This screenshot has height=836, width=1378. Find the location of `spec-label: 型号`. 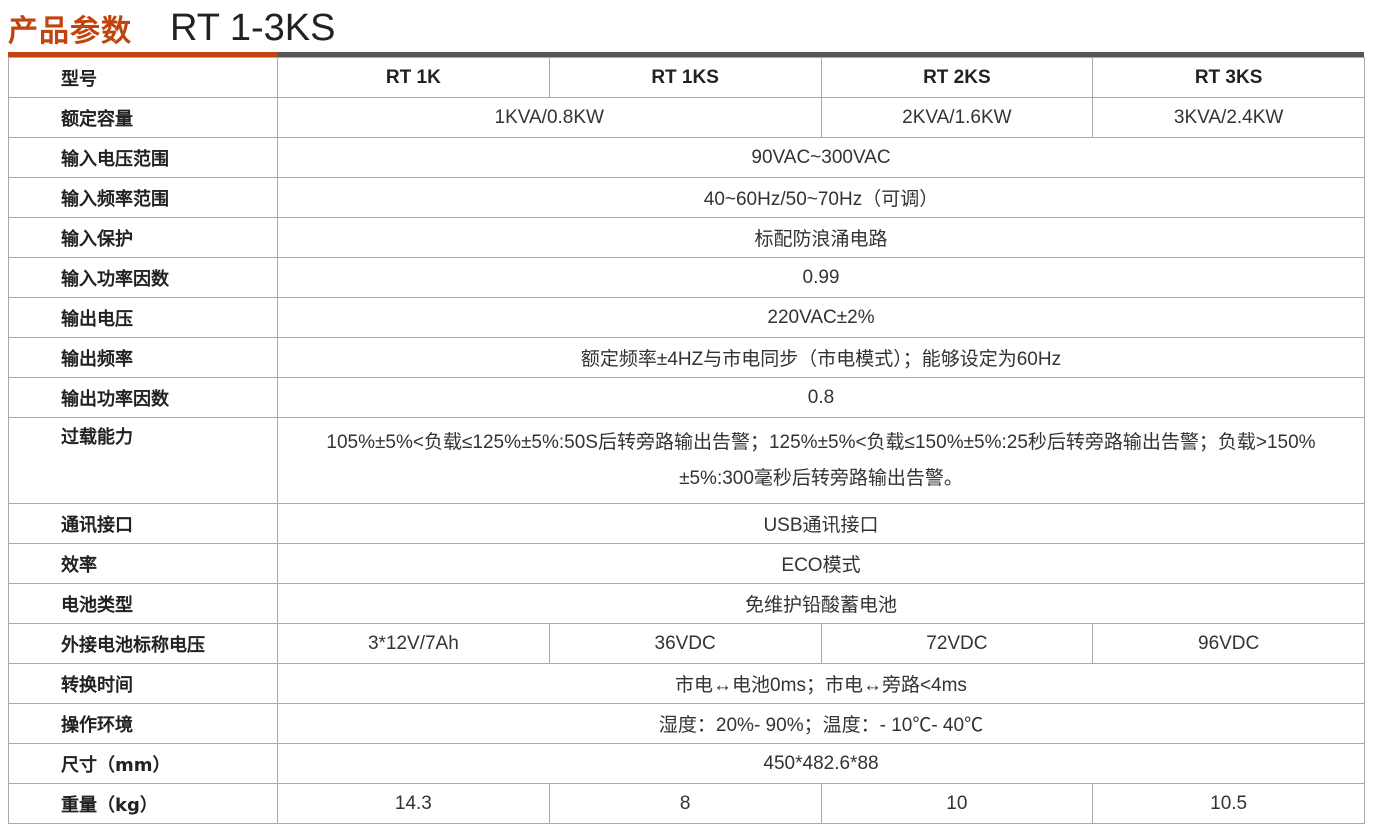

spec-label: 型号 is located at coordinates (143, 77).